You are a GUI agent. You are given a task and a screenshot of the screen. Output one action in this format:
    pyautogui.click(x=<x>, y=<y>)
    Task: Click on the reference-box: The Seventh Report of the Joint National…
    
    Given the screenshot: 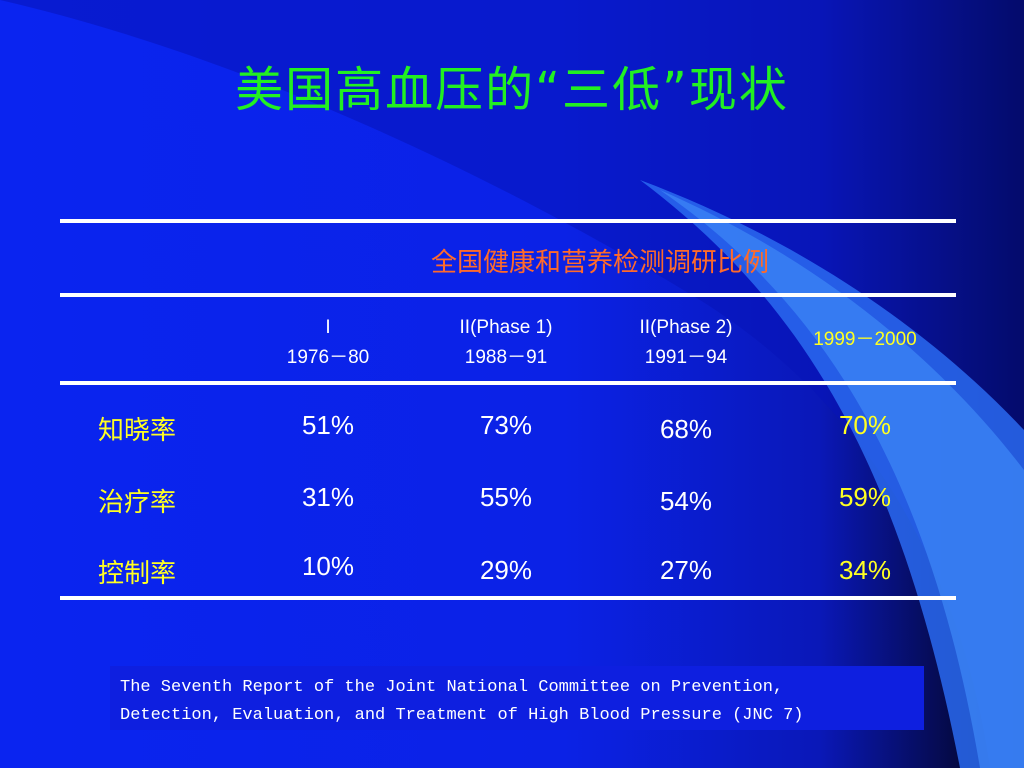 What is the action you would take?
    pyautogui.click(x=517, y=698)
    